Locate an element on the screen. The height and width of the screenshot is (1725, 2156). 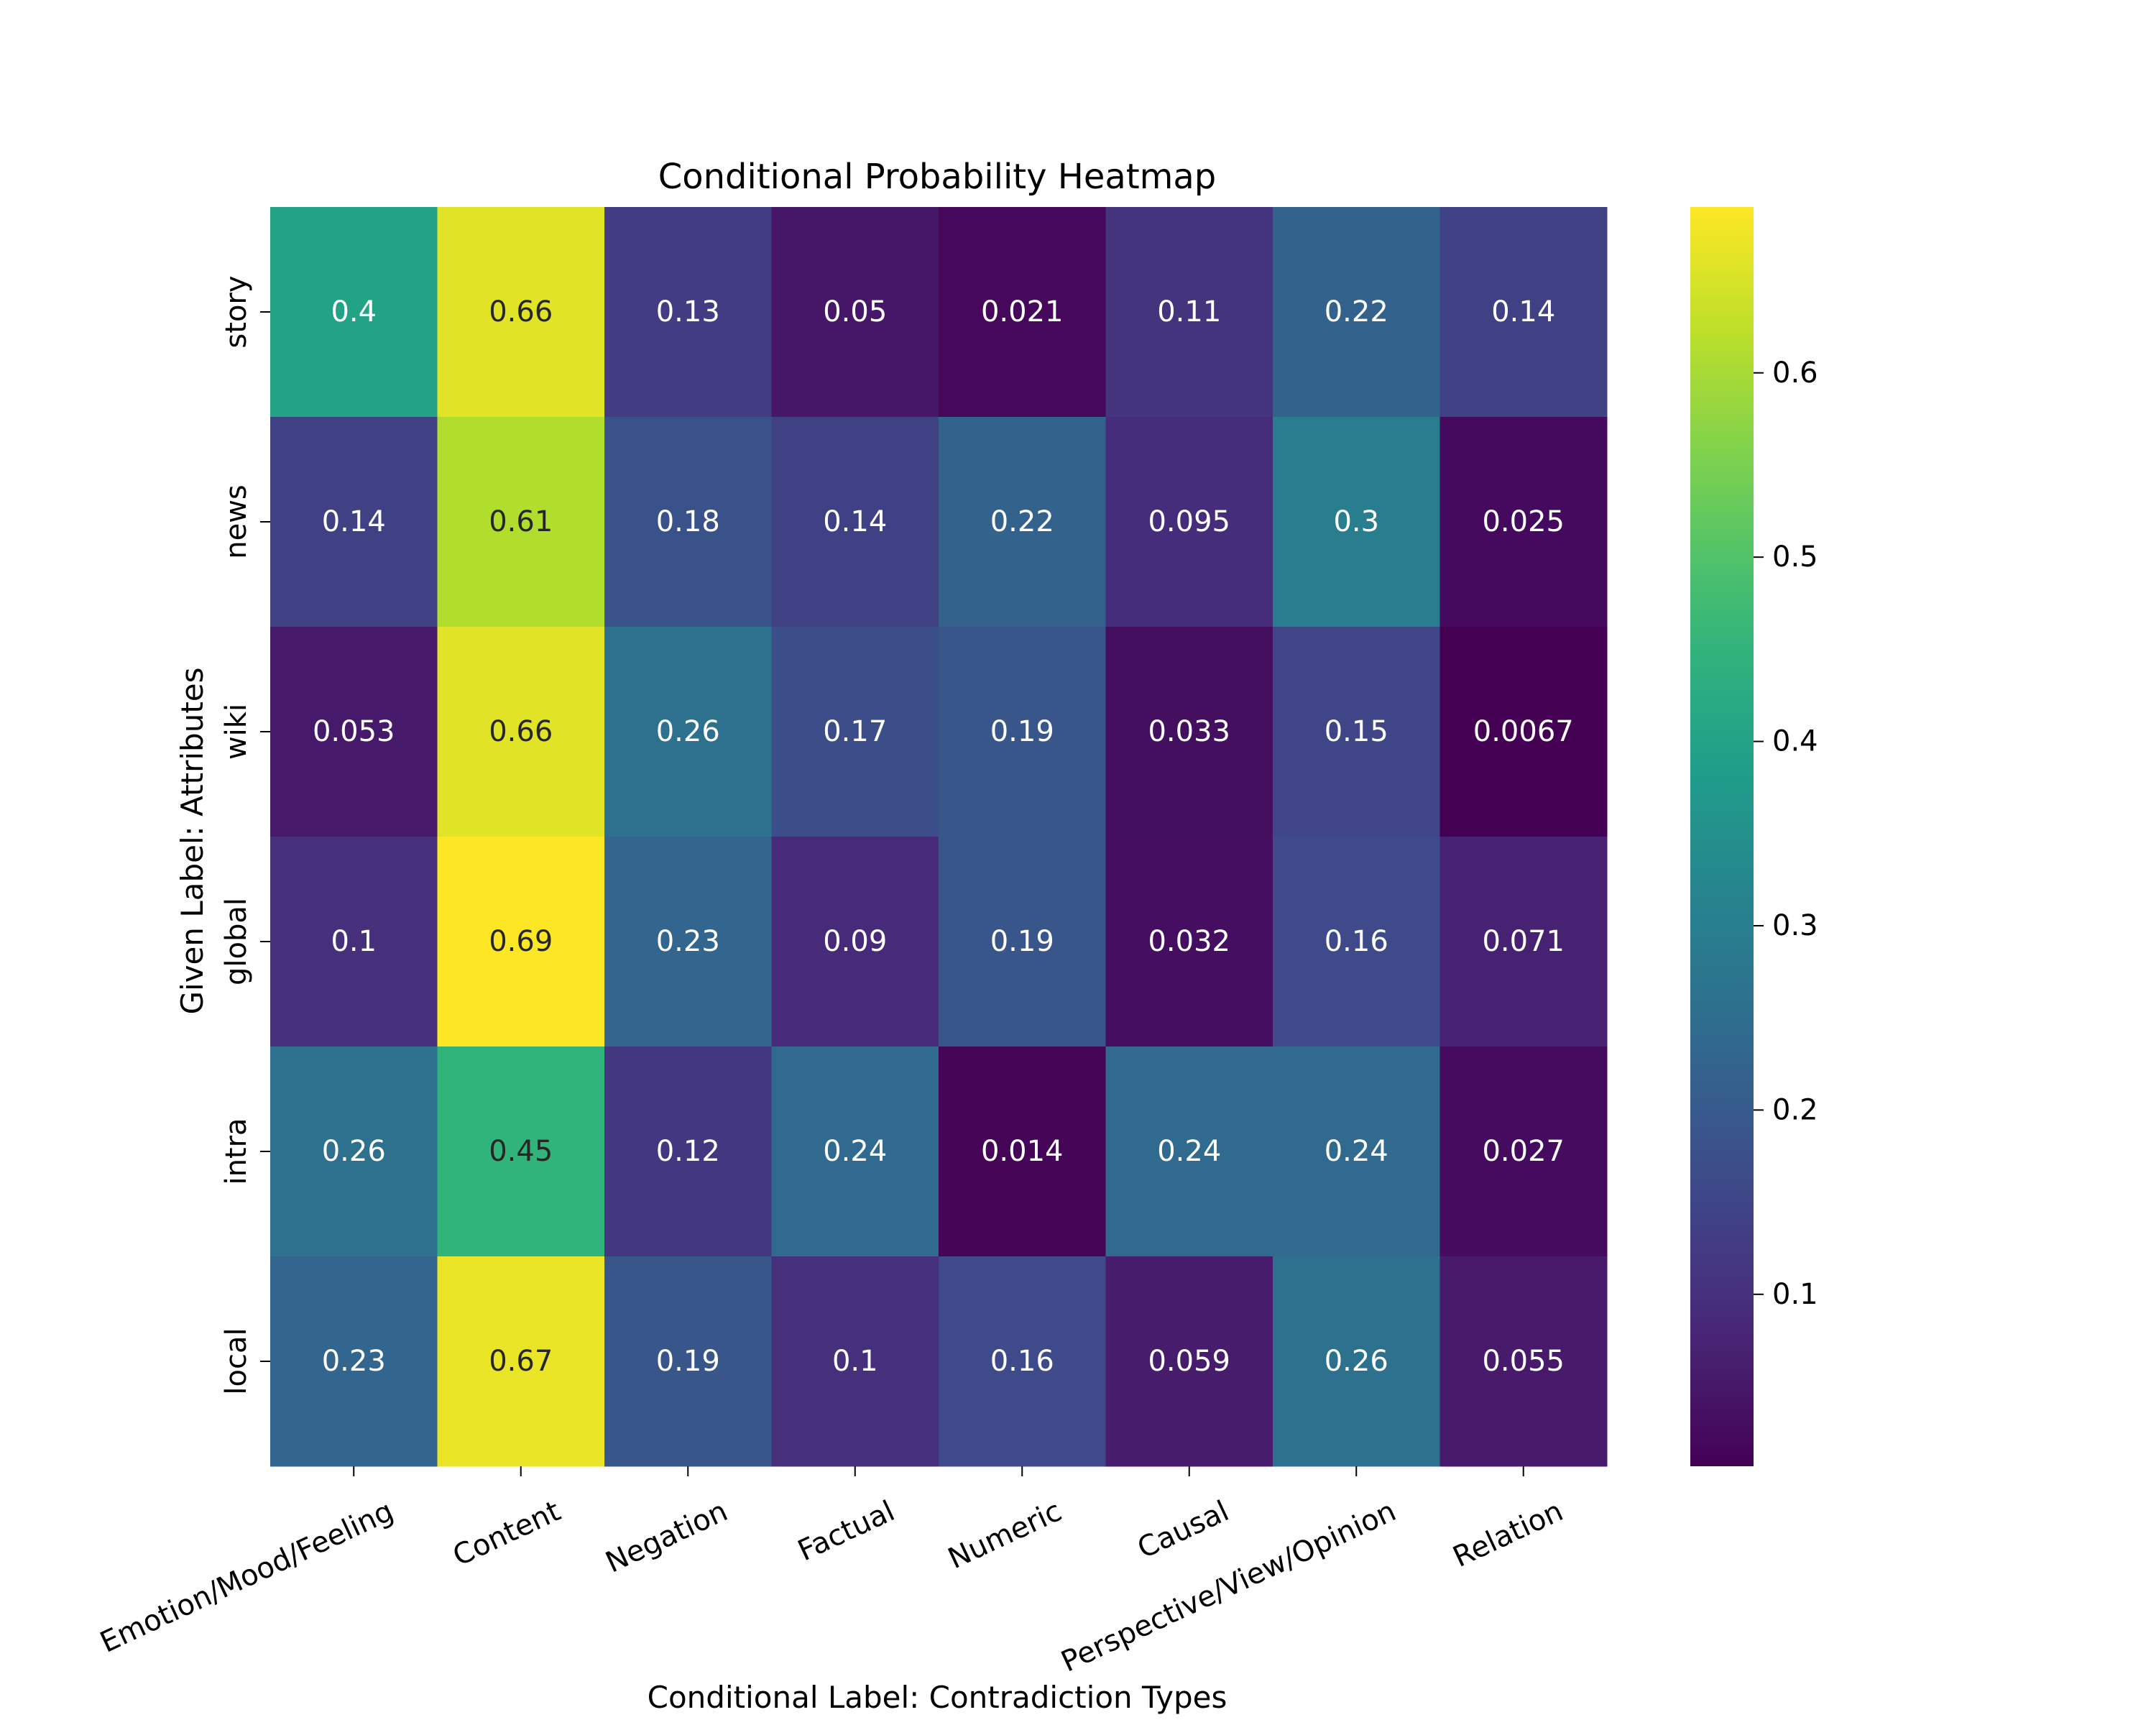
cell-value-label: 0.18 is located at coordinates (688, 521).